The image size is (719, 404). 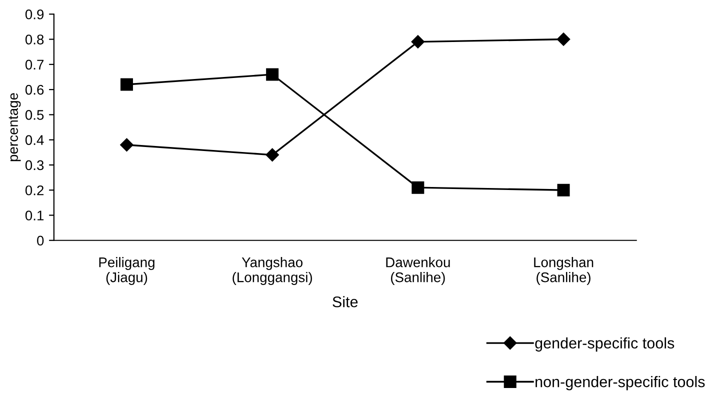 What do you see at coordinates (126, 271) in the screenshot?
I see `x-tick-label: Peiligang (Jiagu)` at bounding box center [126, 271].